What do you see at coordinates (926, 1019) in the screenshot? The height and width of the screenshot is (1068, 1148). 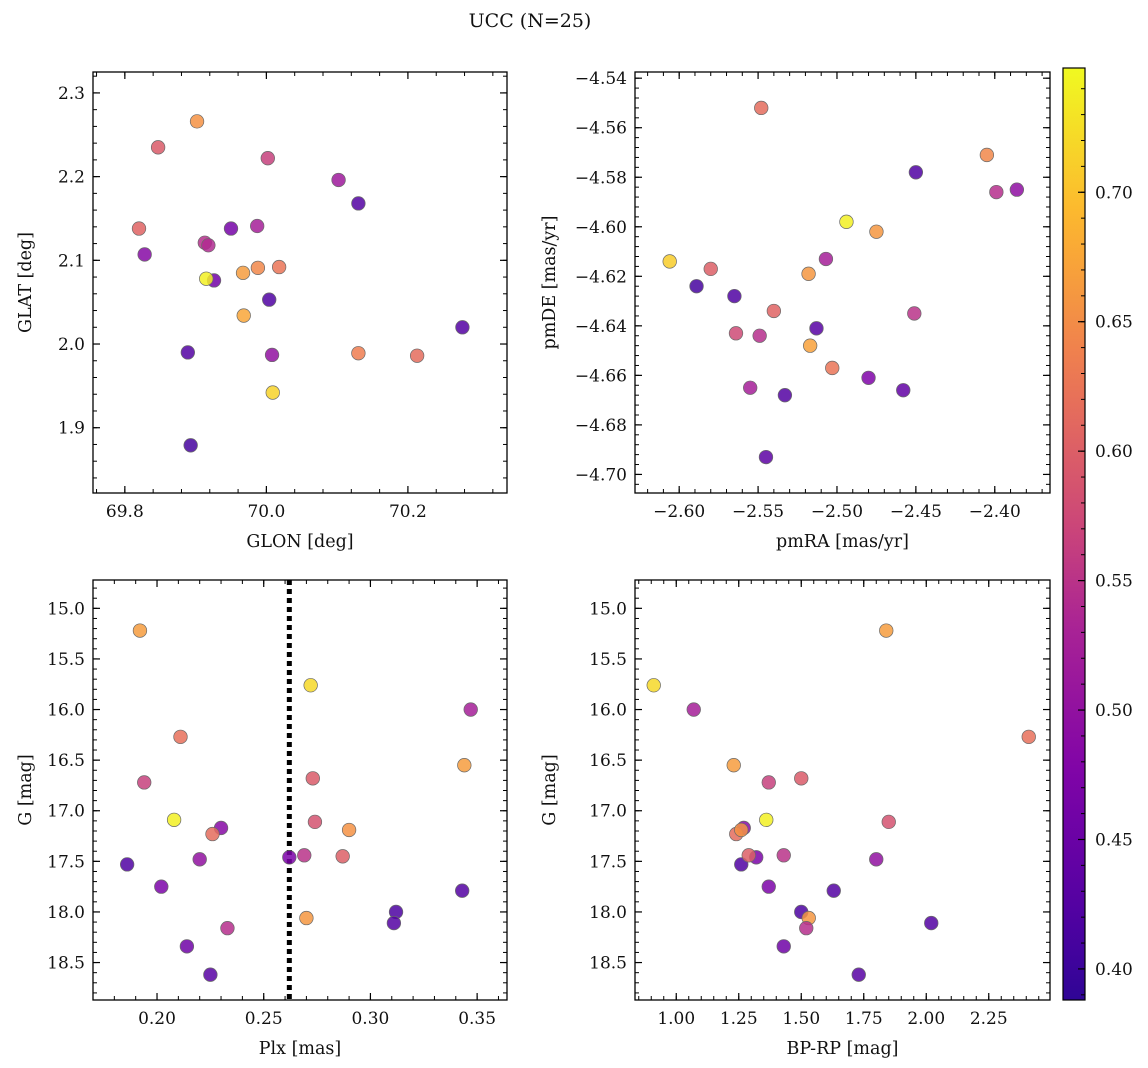 I see `x-tick-label: 2.00` at bounding box center [926, 1019].